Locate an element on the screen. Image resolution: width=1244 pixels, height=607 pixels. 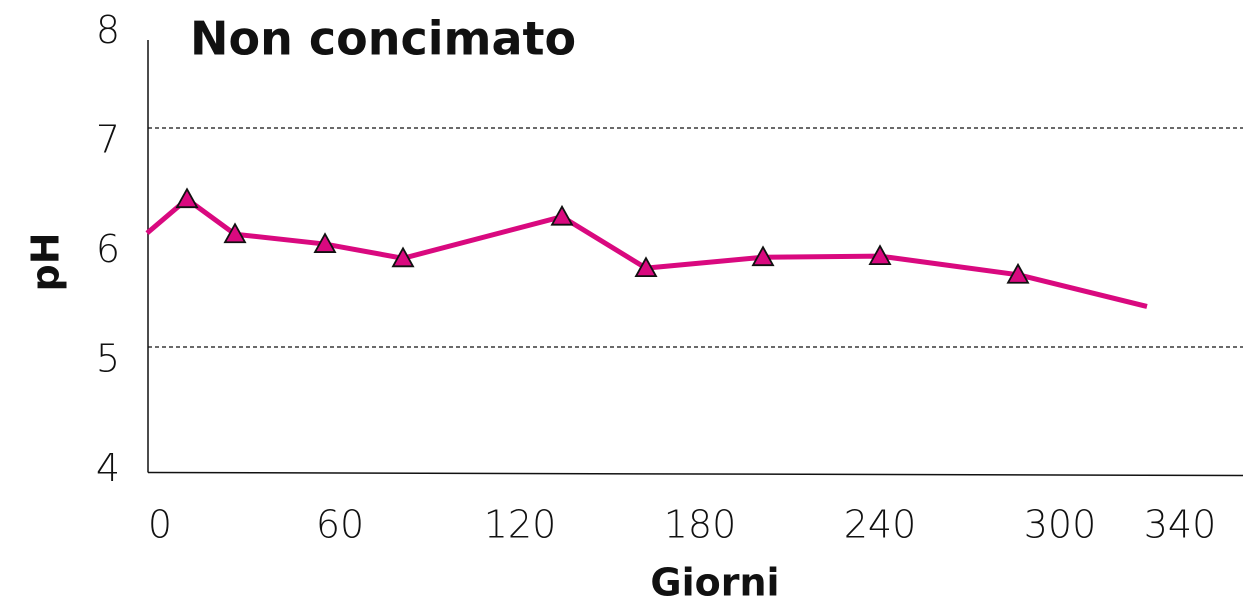
x-tick-label: 240 is located at coordinates (880, 525).